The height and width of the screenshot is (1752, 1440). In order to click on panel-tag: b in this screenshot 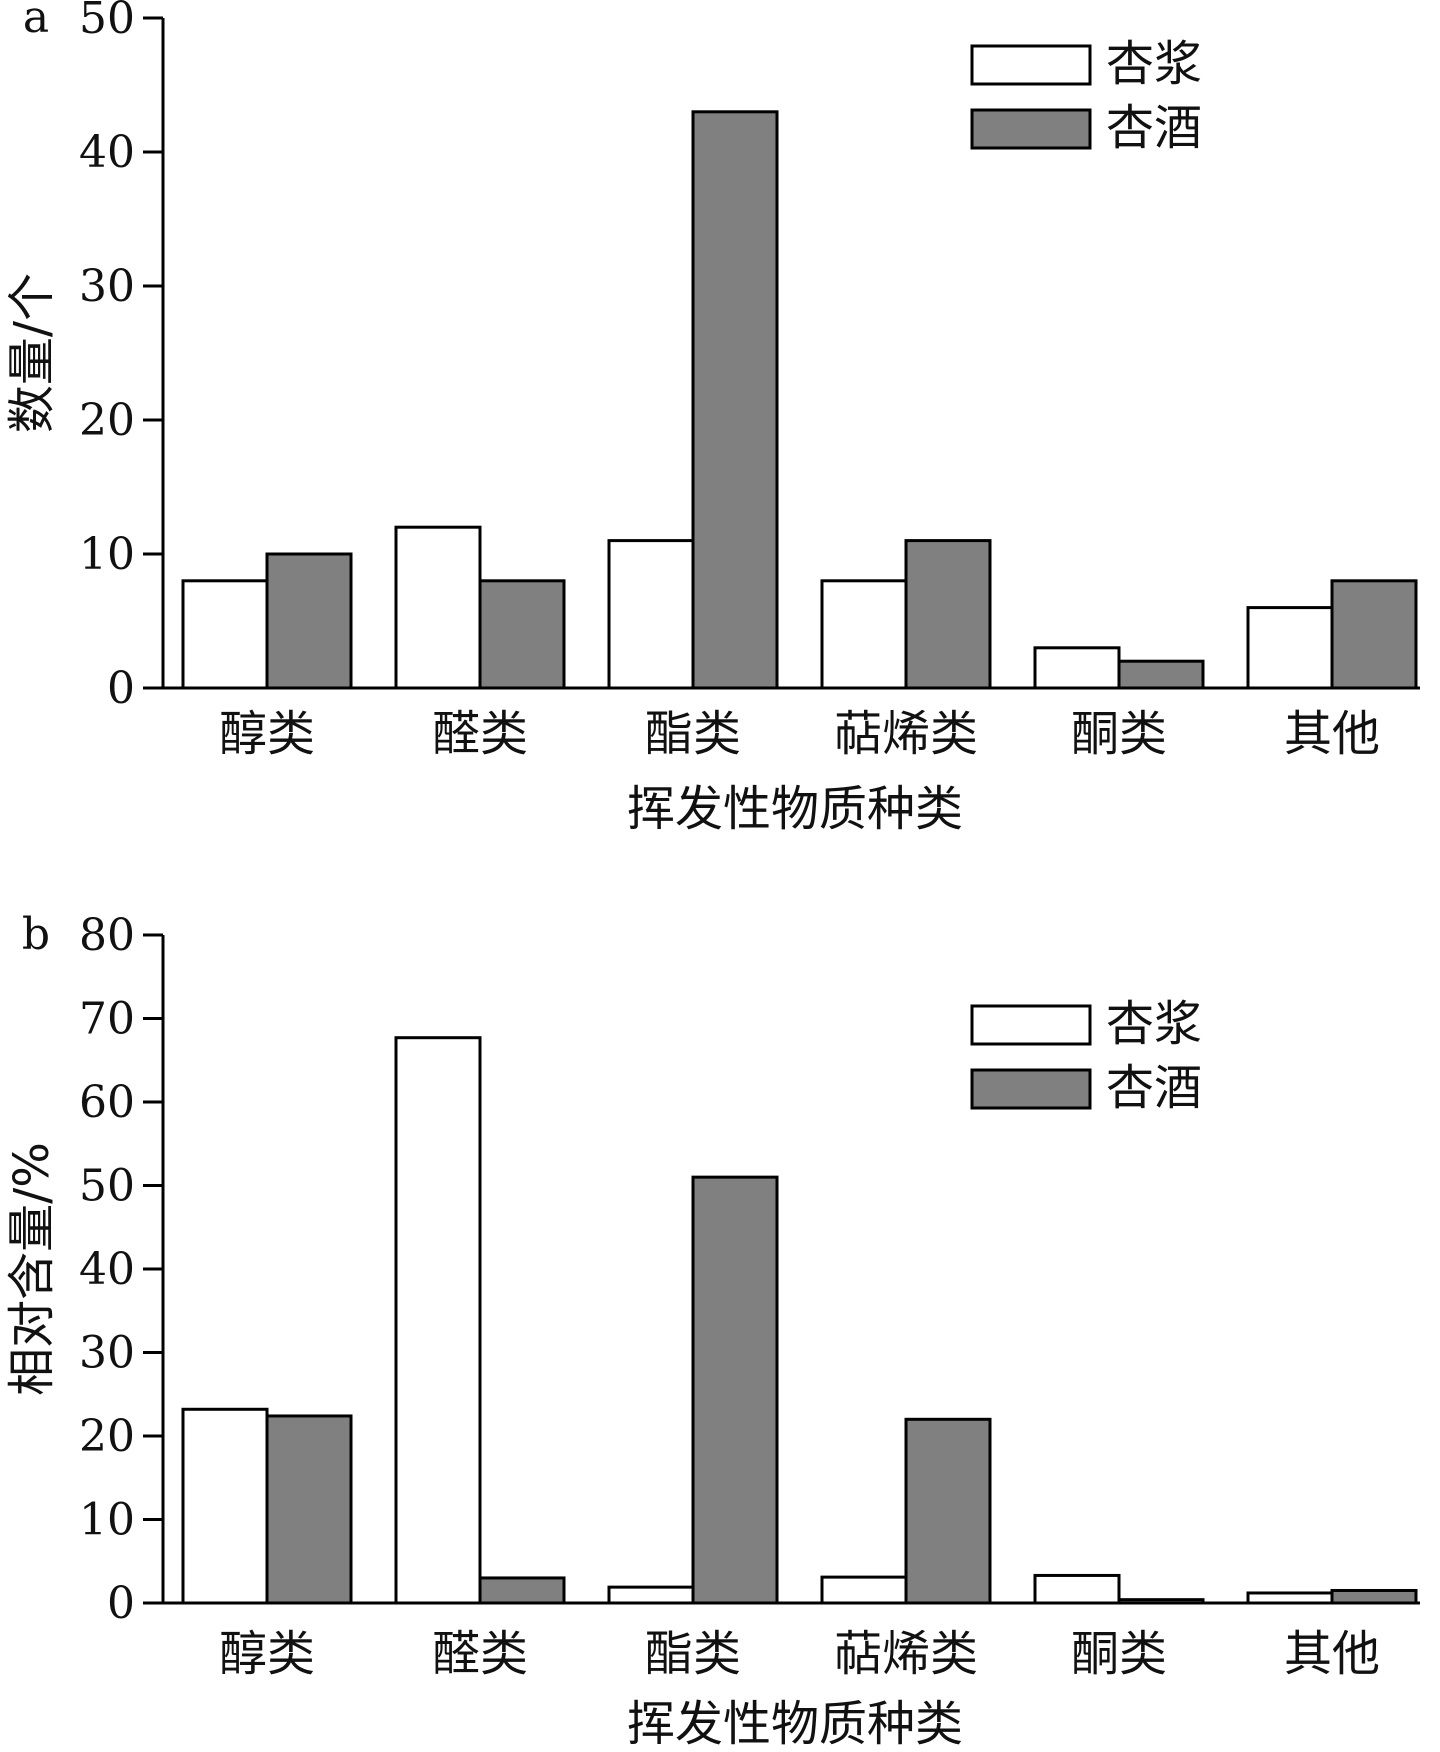, I will do `click(36, 934)`.